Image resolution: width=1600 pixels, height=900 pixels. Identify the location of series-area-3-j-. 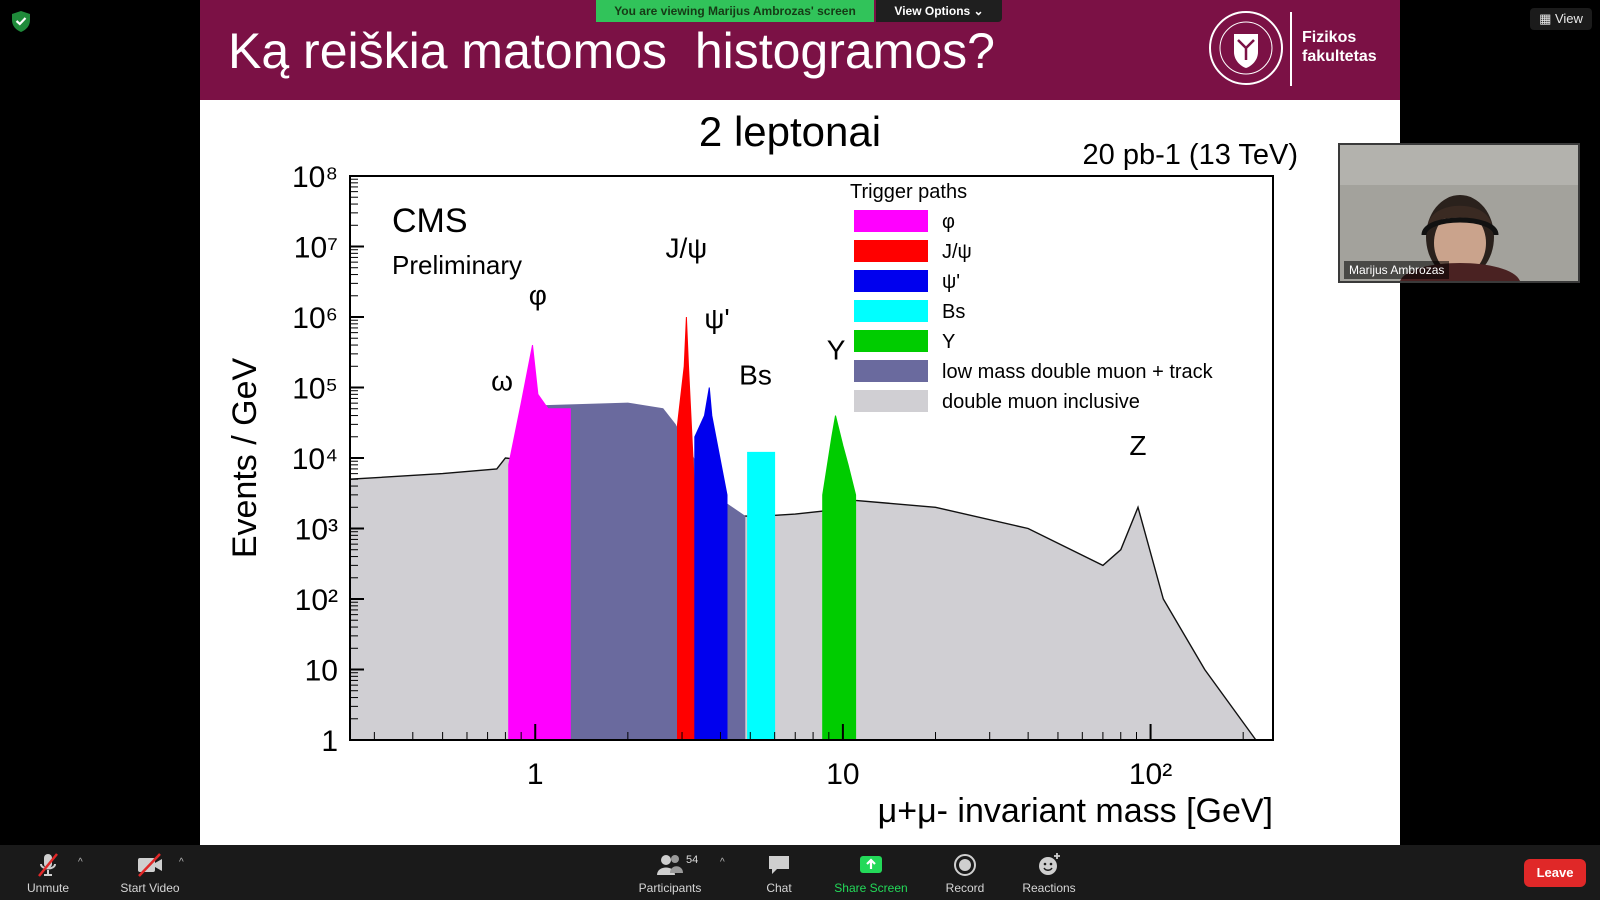
(686, 528).